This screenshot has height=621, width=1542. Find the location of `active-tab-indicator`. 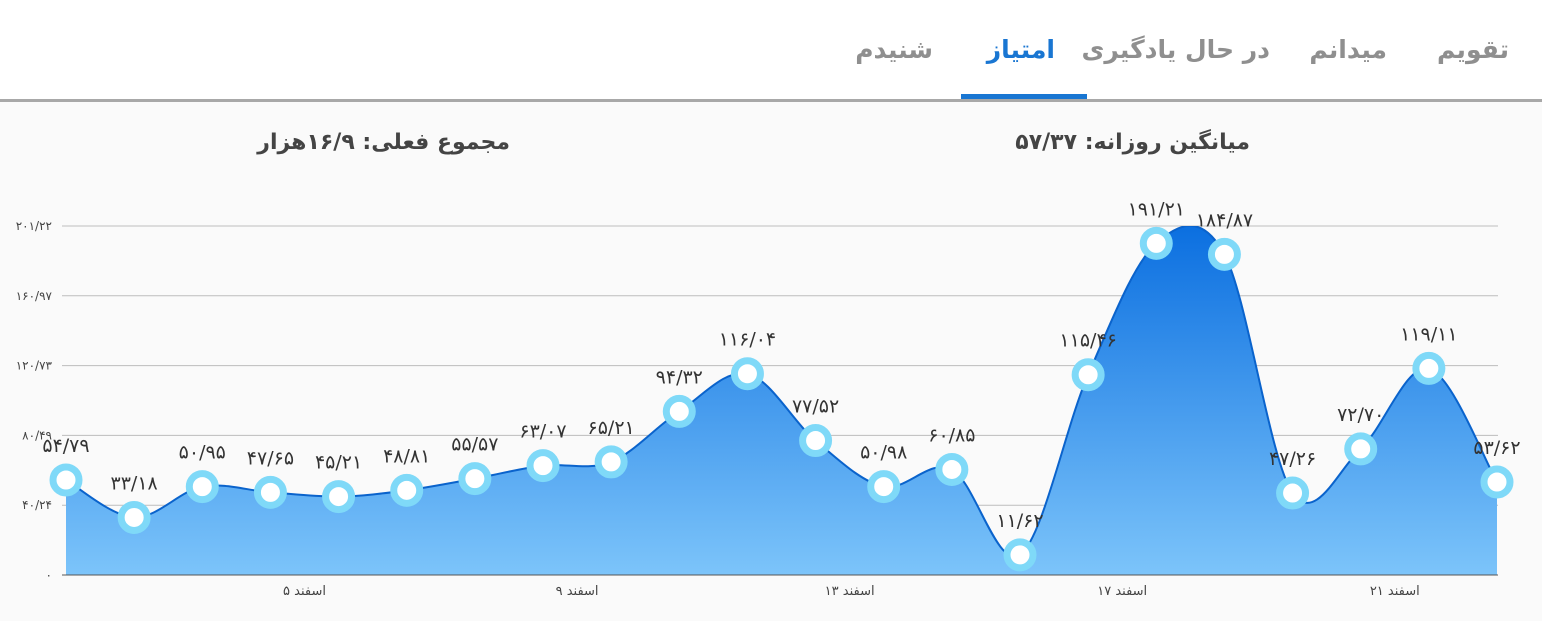

active-tab-indicator is located at coordinates (1024, 96).